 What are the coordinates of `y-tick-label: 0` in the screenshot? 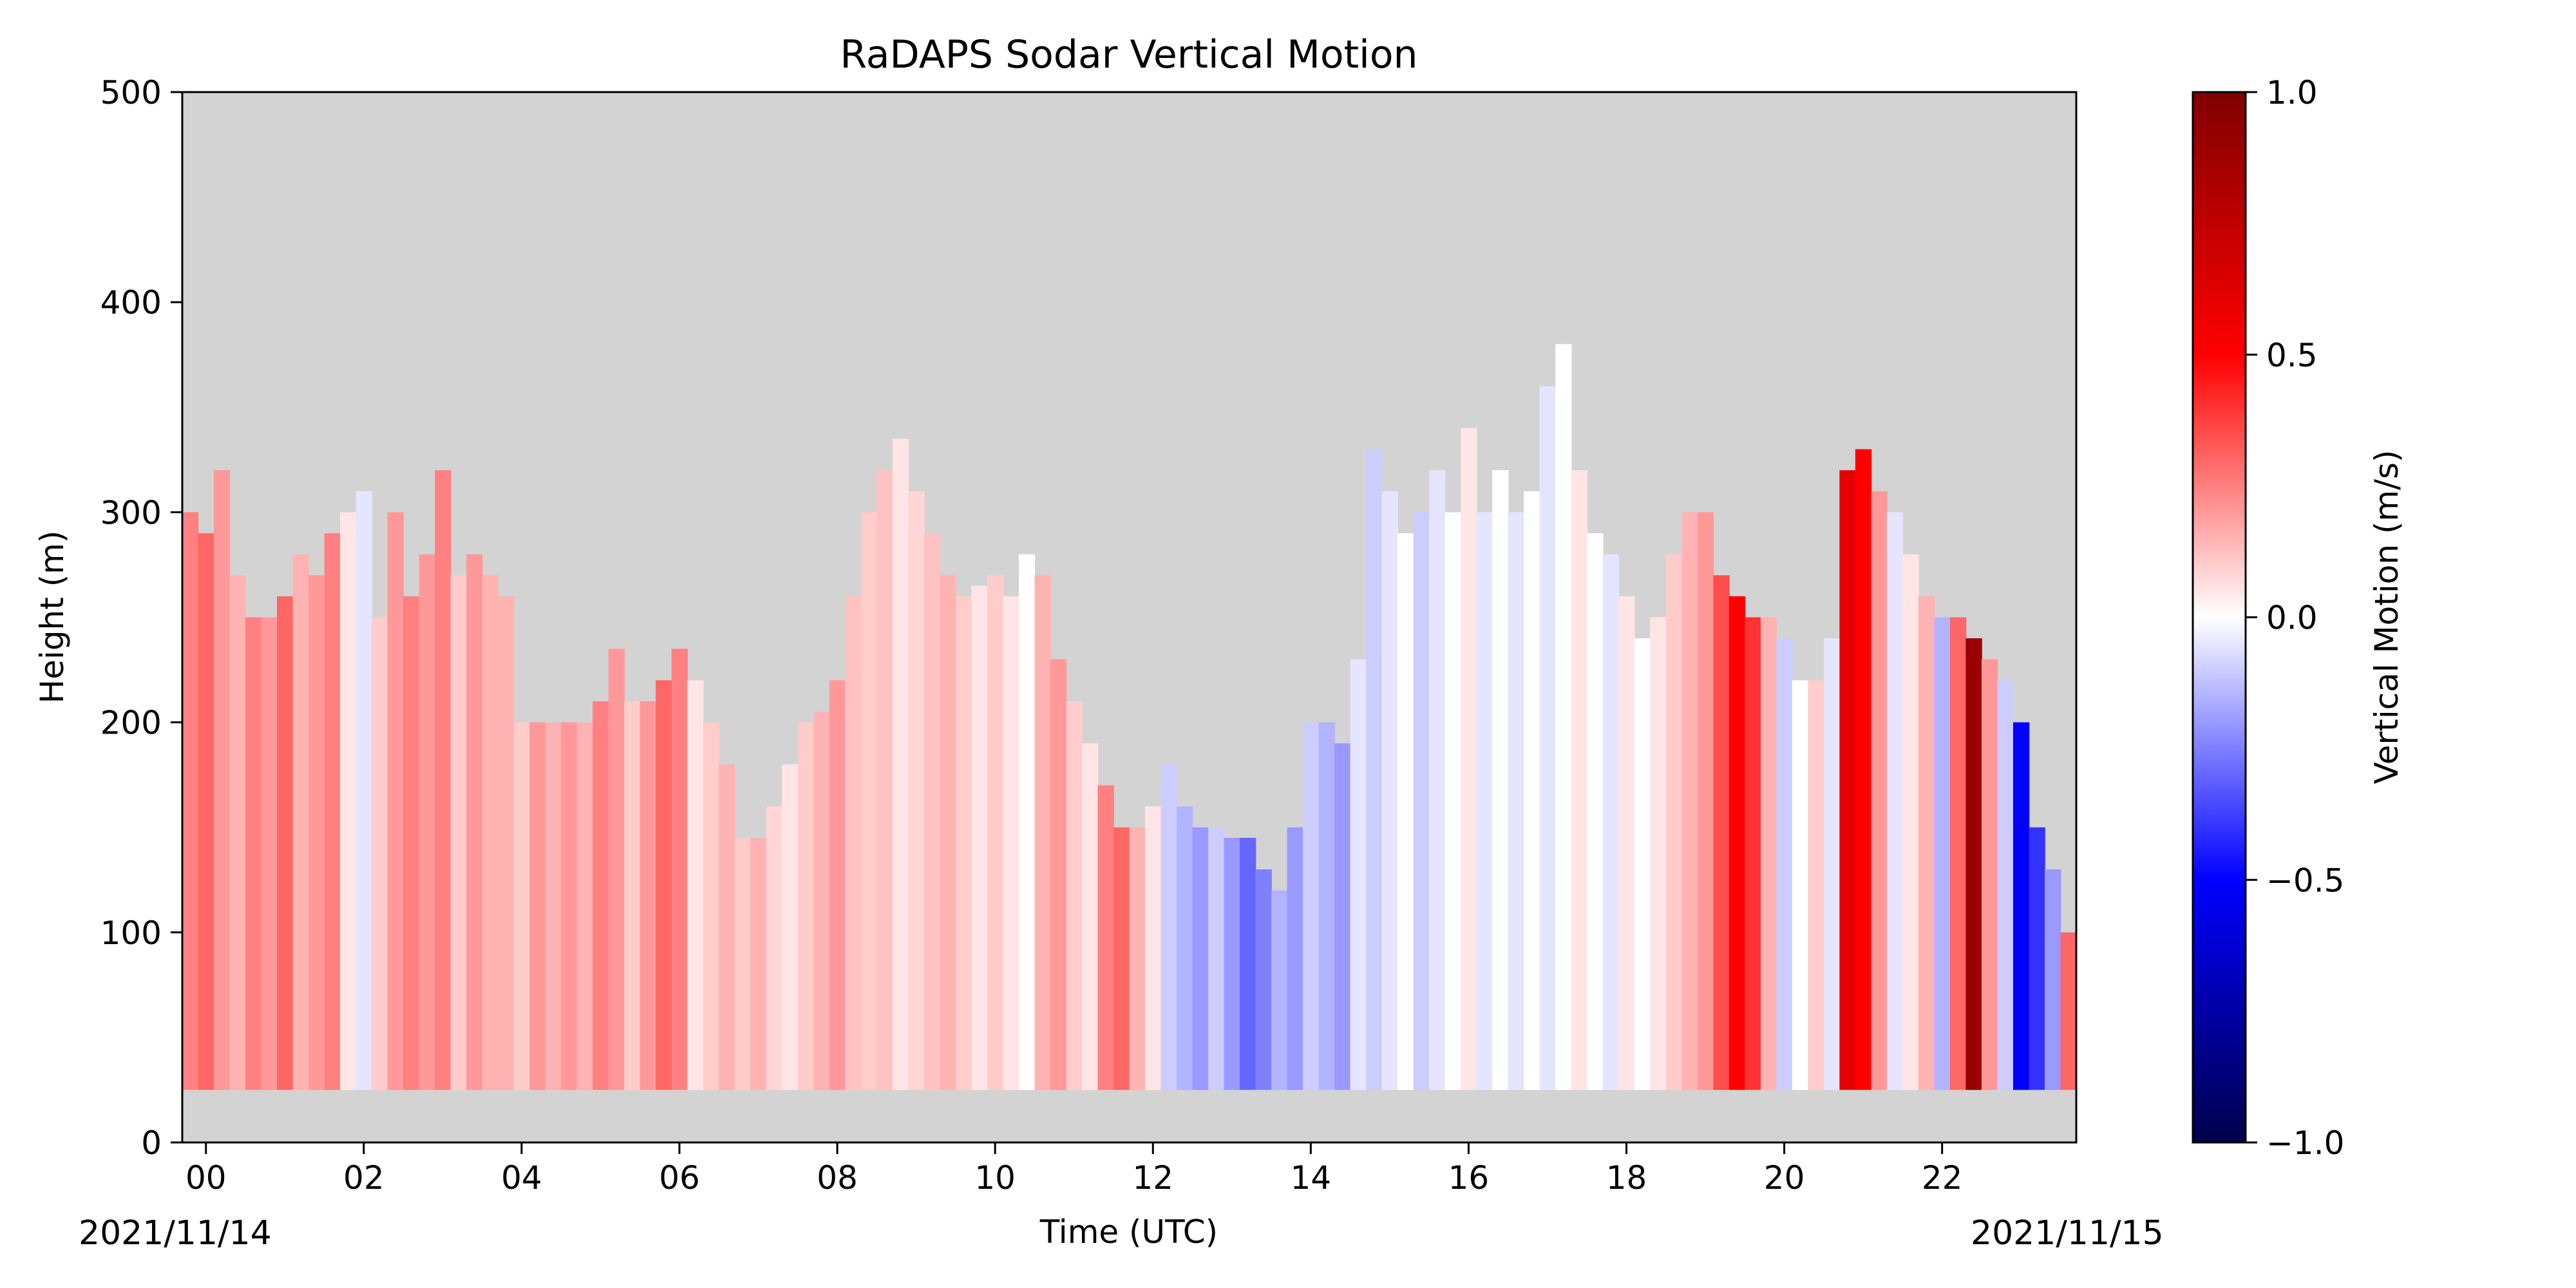 It's located at (151, 1143).